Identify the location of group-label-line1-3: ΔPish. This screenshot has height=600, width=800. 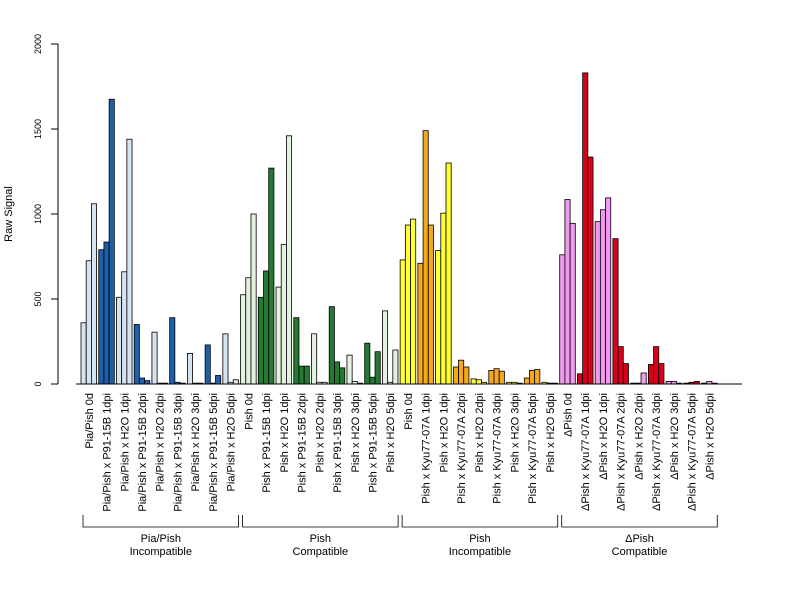
(639, 539).